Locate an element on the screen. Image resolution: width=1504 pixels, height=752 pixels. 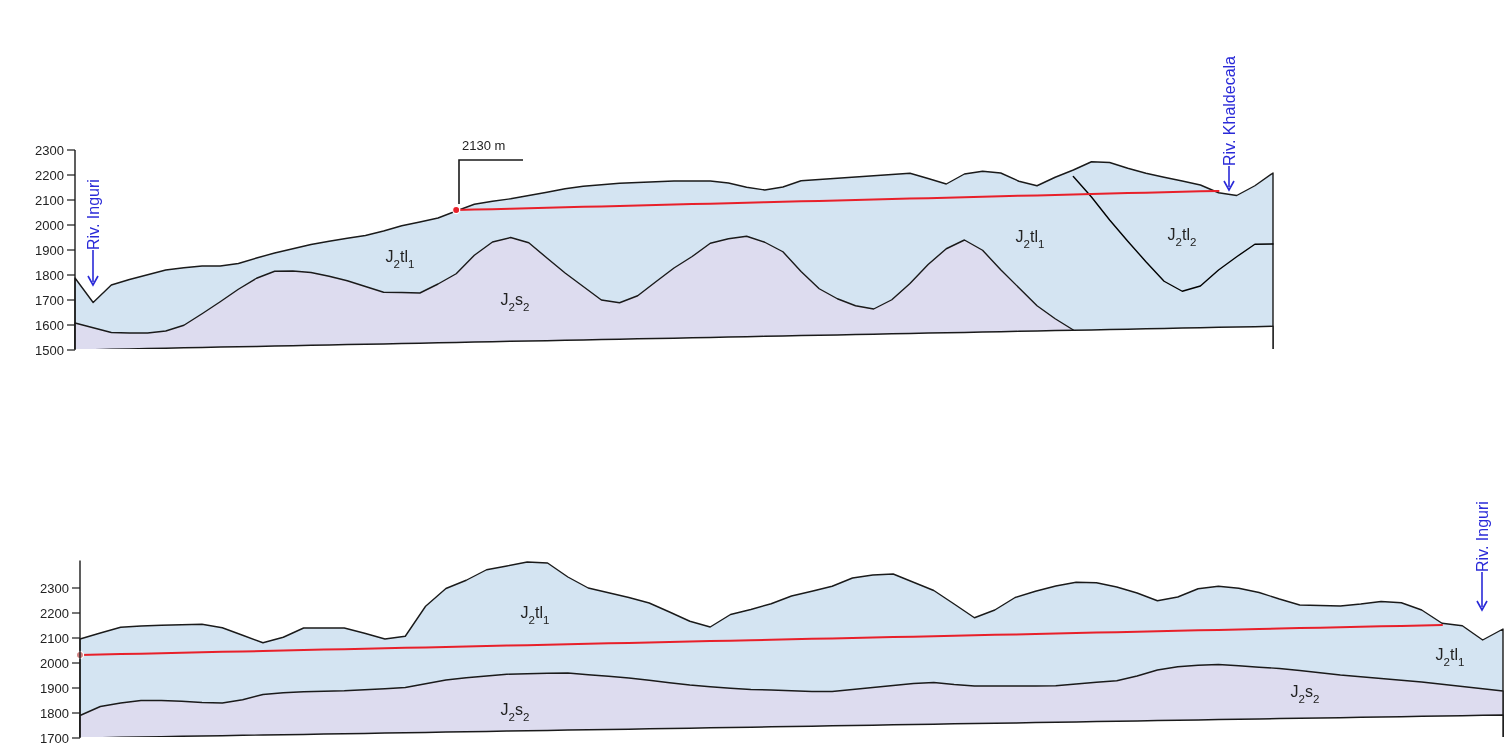
y-tick-label: 1600 is located at coordinates (49, 325).